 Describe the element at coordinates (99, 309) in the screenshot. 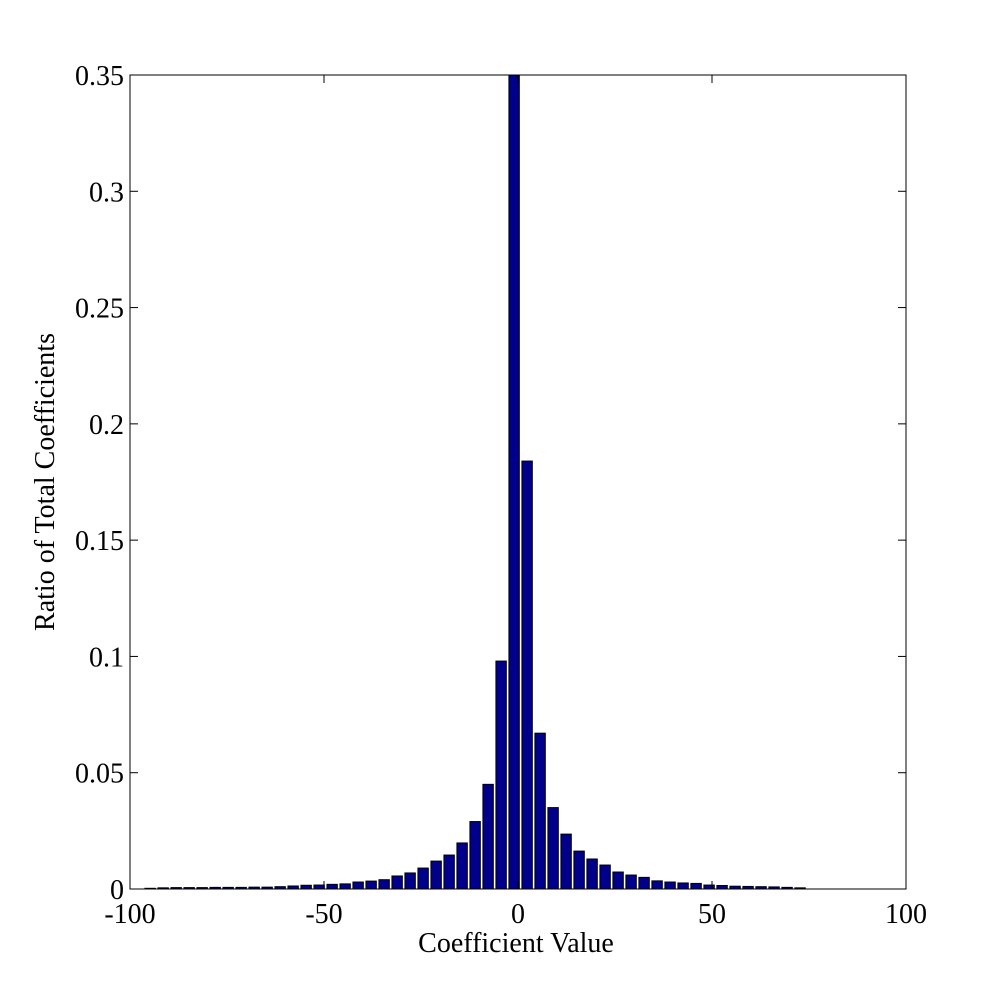

I see `y-tick-label: 0.25` at that location.